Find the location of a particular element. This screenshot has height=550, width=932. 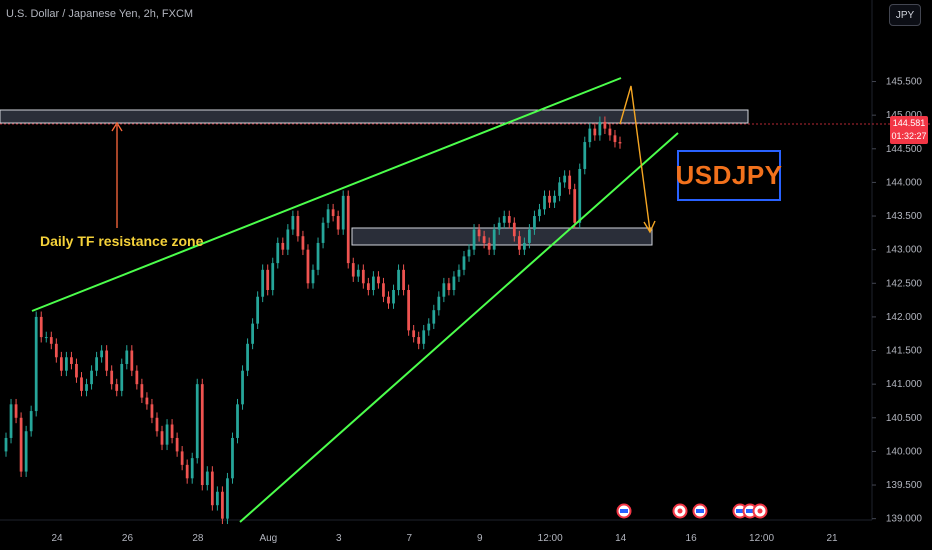

pair-label-box: USDJPY is located at coordinates (728, 175).